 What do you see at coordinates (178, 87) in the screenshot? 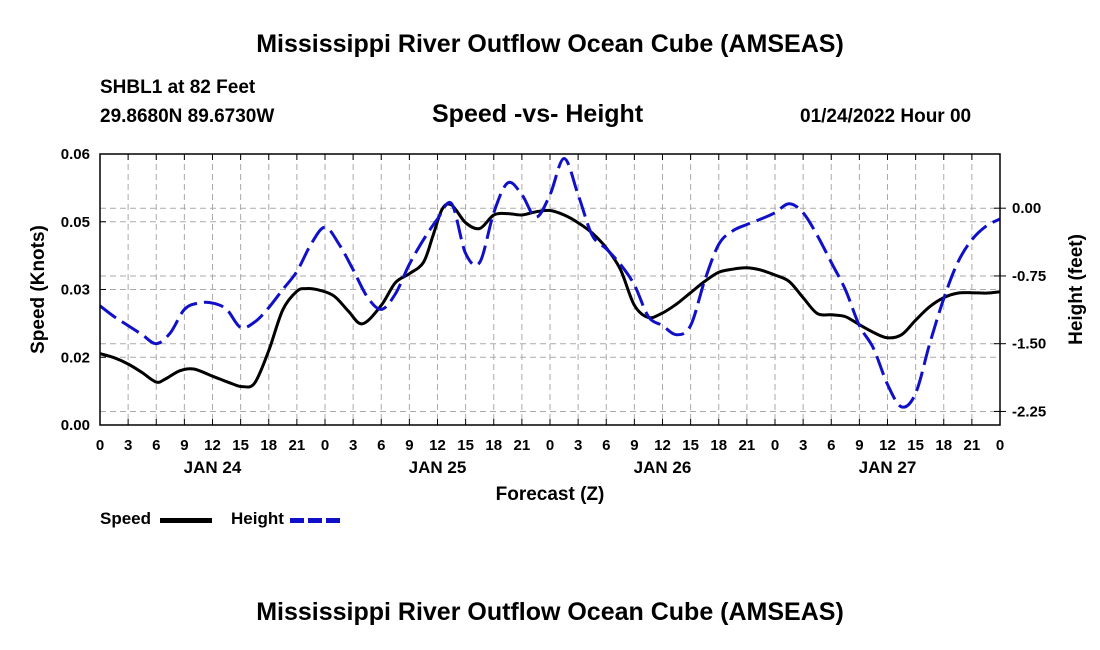
I see `station-label: SHBL1 at 82 Feet` at bounding box center [178, 87].